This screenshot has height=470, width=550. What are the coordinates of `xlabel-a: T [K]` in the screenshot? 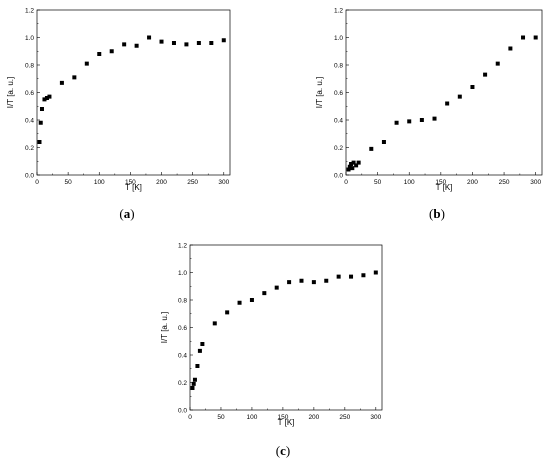 It's located at (133, 187).